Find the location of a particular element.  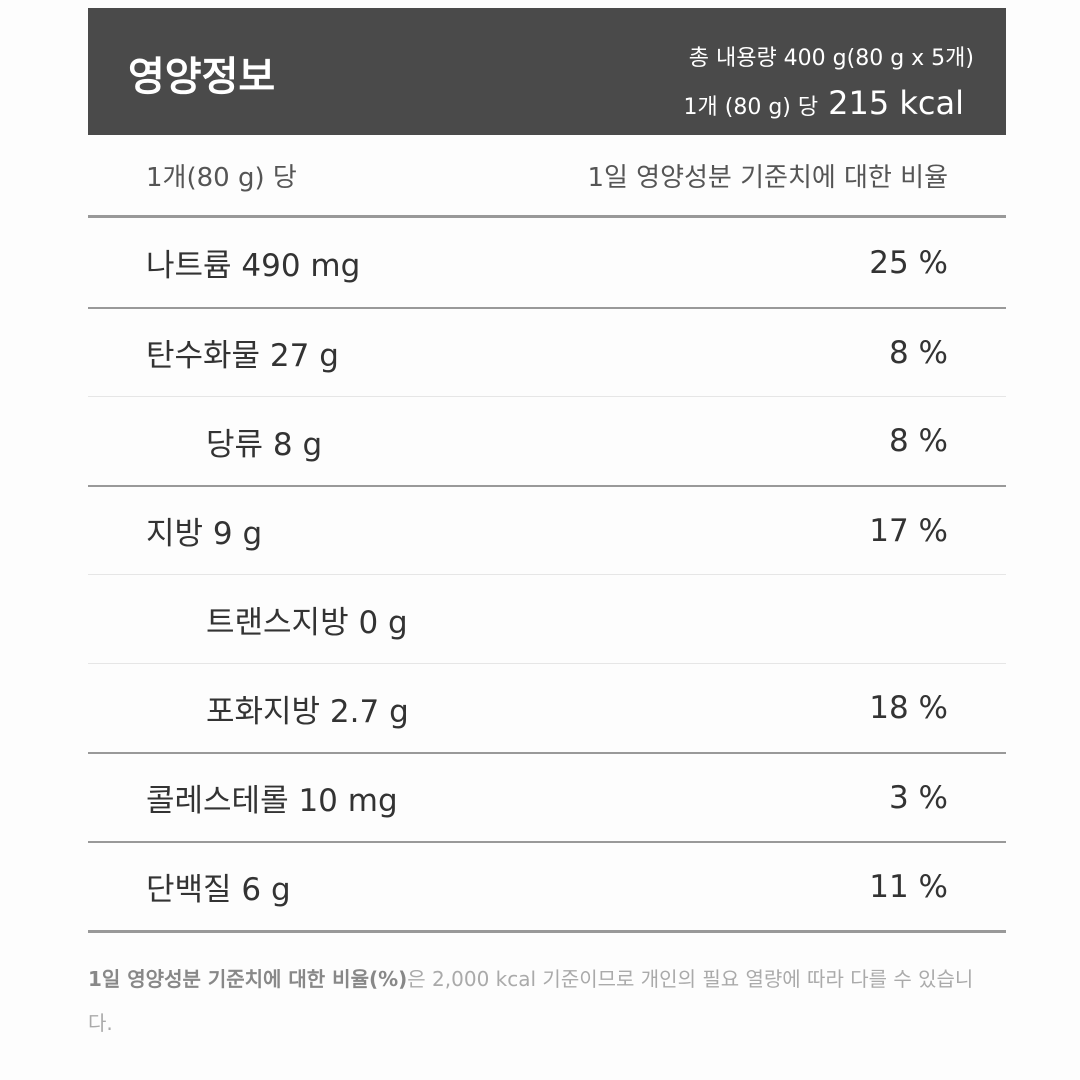

nutrient-label: 단백질 6 g is located at coordinates (218, 890).